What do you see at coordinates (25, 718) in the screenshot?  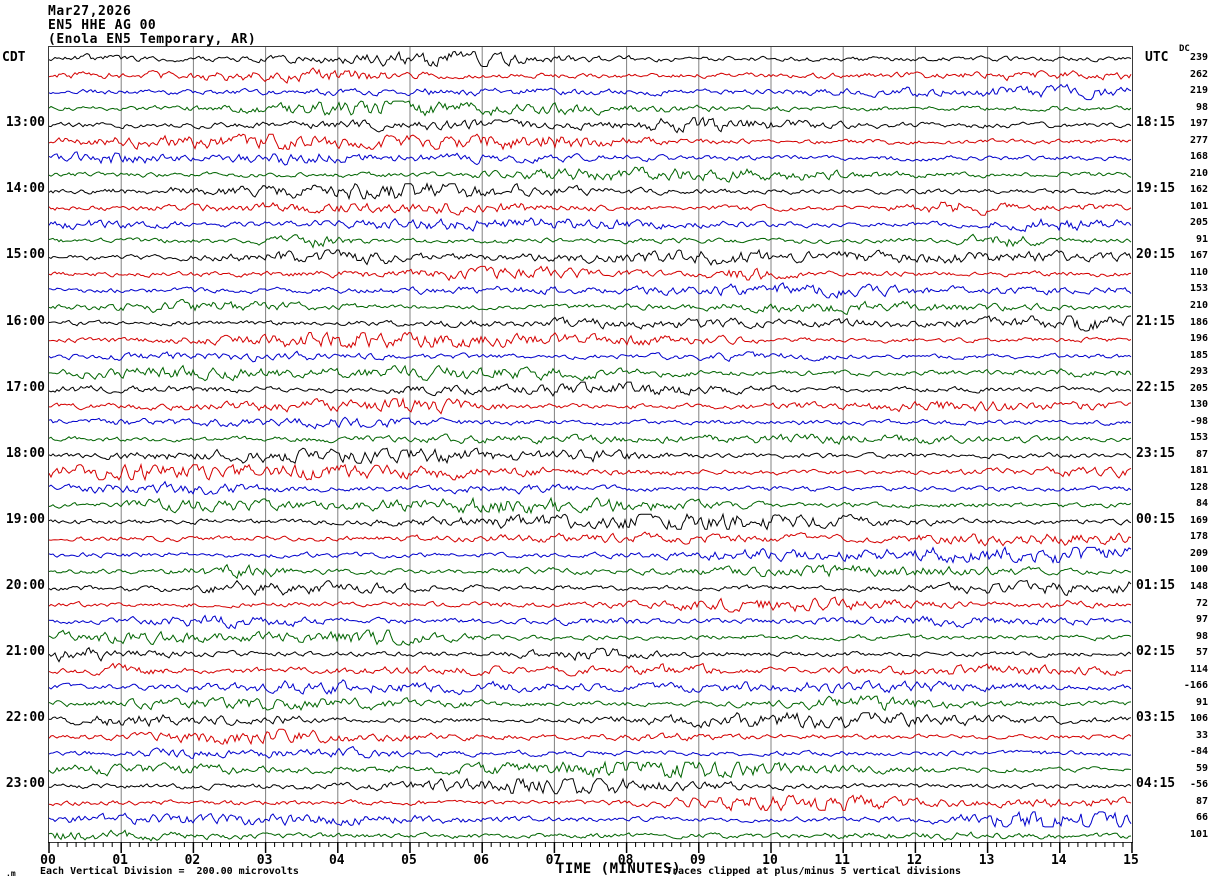 I see `cdt-time-label: 22:00` at bounding box center [25, 718].